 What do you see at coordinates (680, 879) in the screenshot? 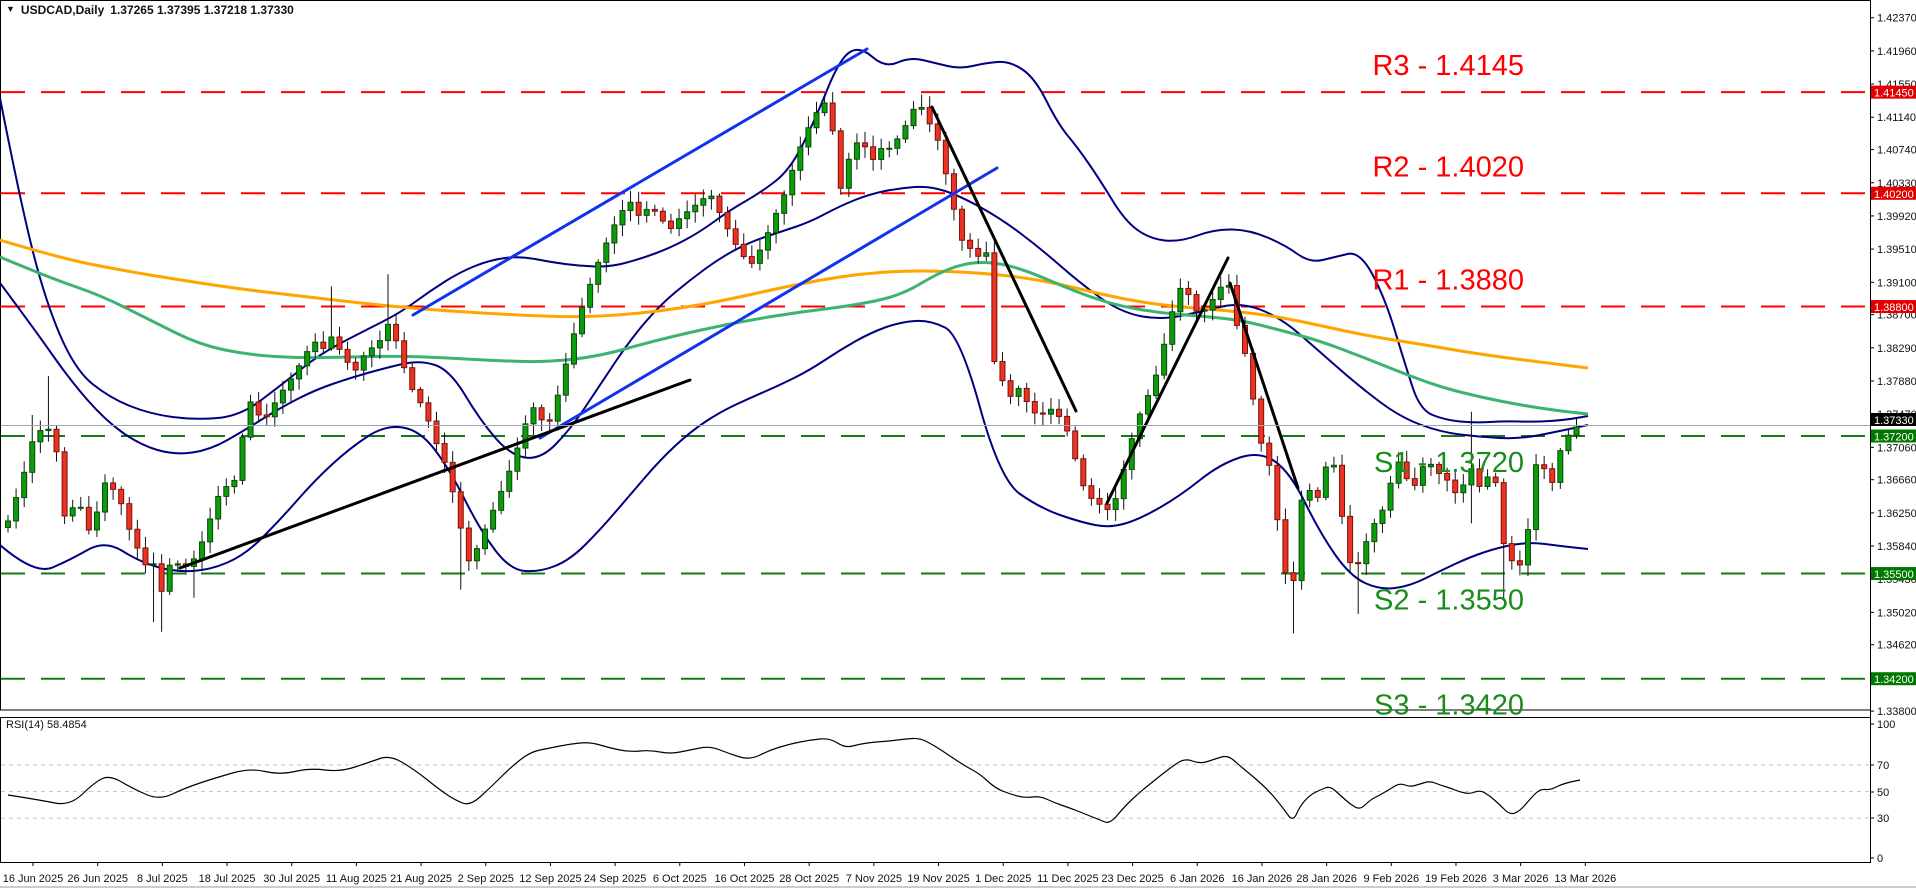
I see `date-label: 6 Oct 2025` at bounding box center [680, 879].